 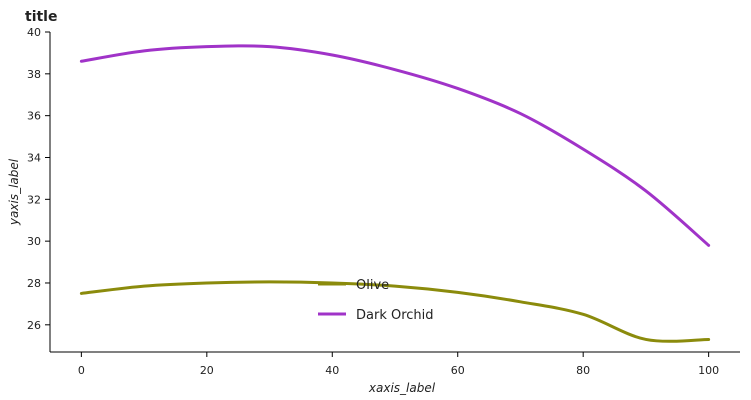 I want to click on y-axis: 26 28 30 32 34 36 38 40, so click(x=39, y=189).